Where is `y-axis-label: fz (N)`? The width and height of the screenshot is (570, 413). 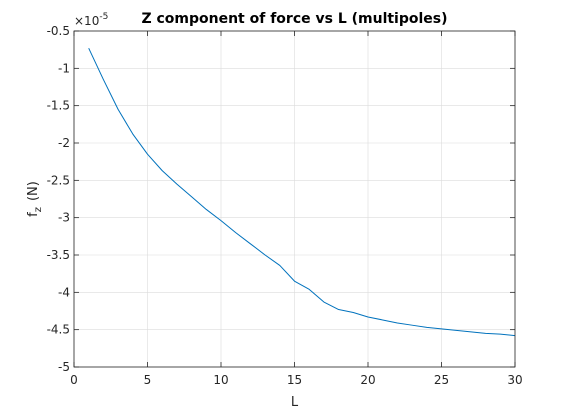 y-axis-label: fz (N) is located at coordinates (35, 199).